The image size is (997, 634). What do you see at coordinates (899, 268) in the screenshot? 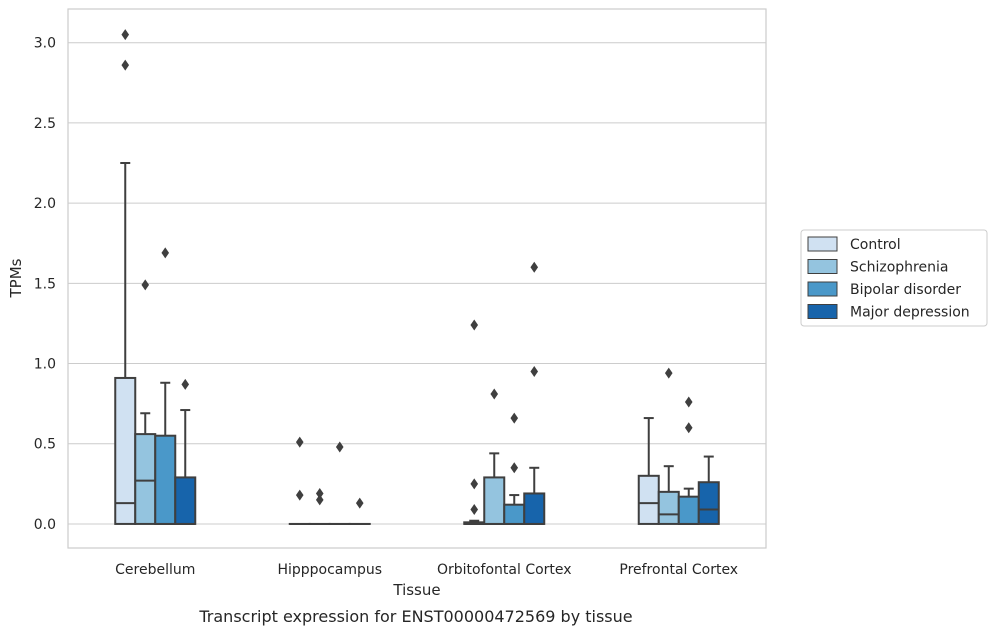
I see `legend-entry: Schizophrenia` at bounding box center [899, 268].